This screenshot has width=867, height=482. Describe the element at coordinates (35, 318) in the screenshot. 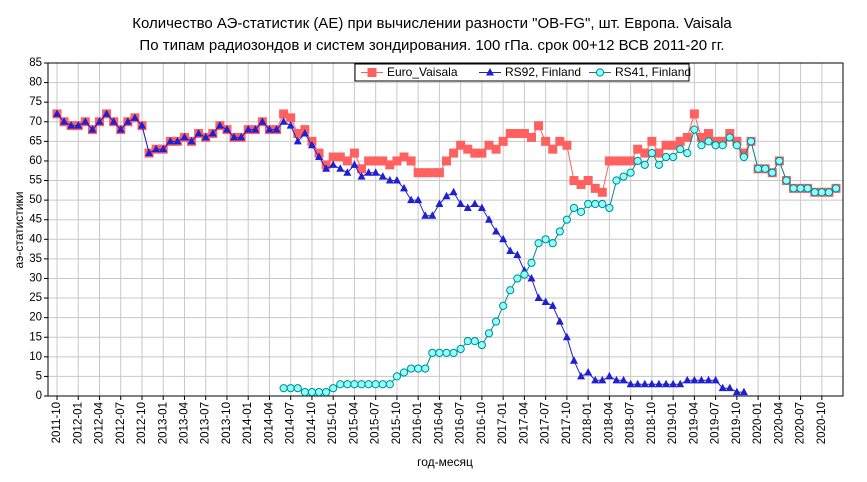

I see `y-tick-label: 20` at that location.